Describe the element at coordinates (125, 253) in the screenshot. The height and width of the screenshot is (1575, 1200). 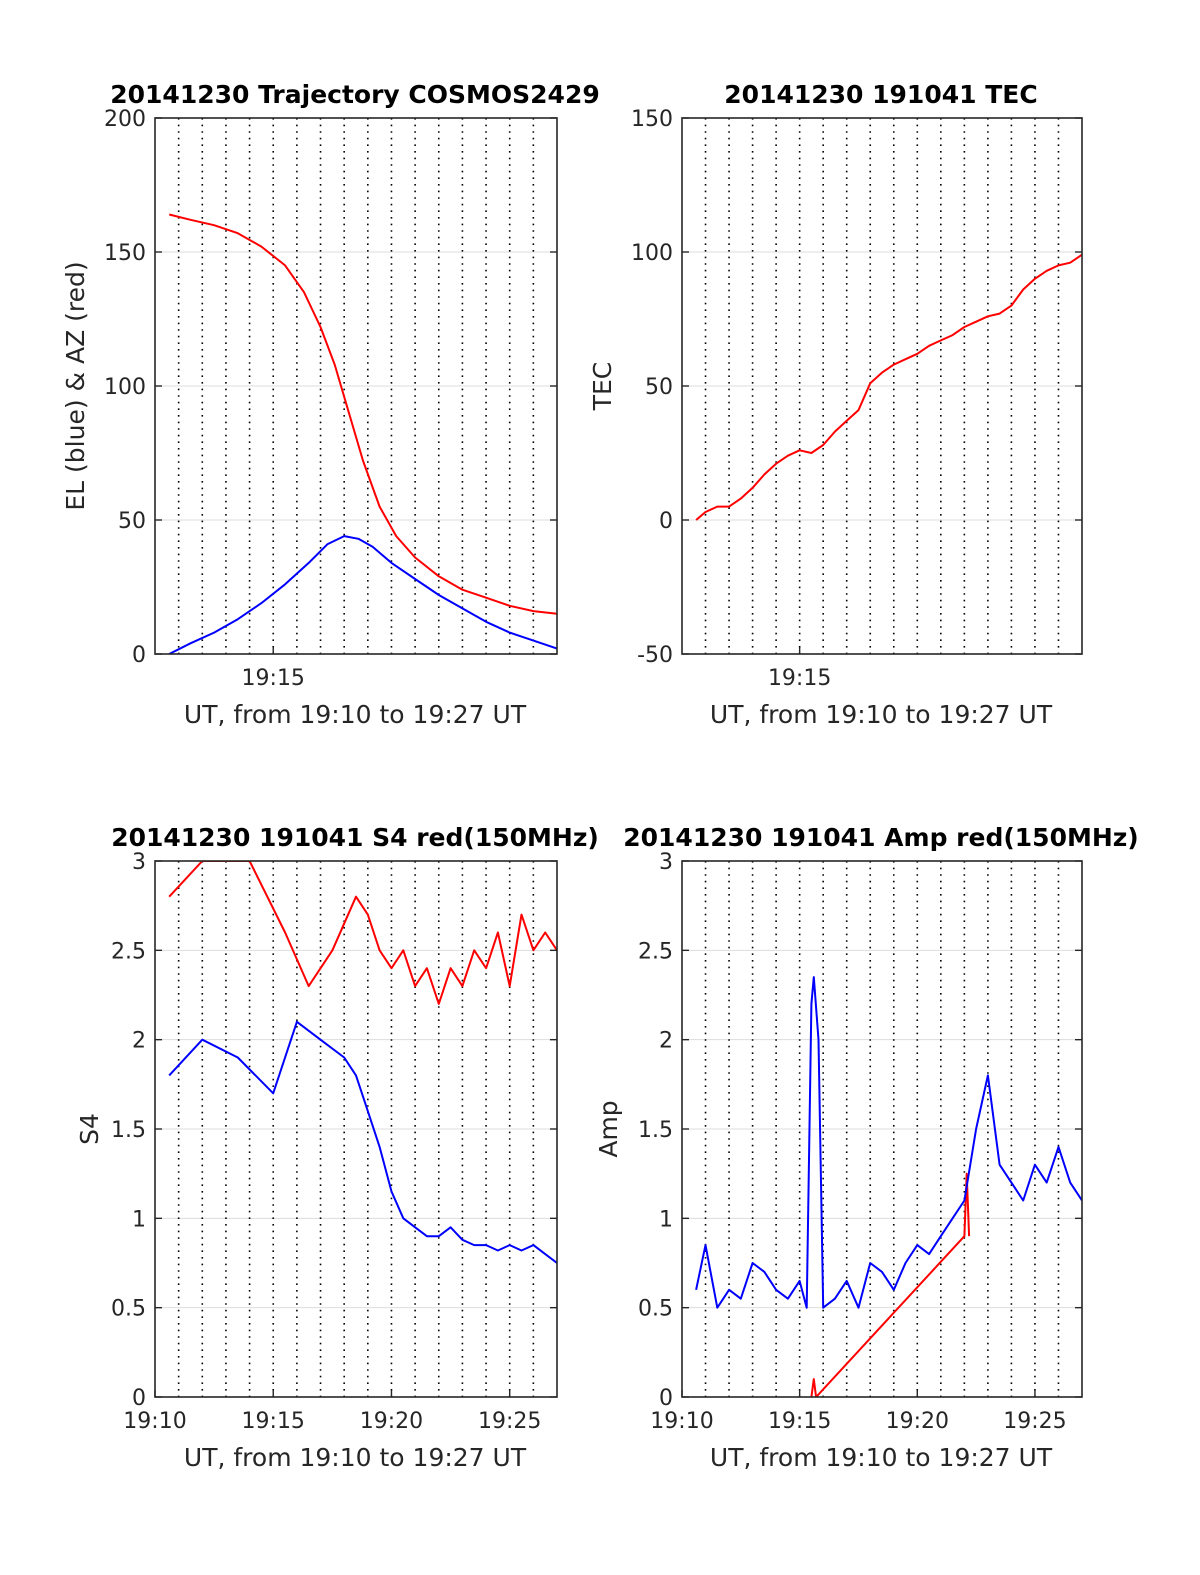
I see `trajectory-ytick-label: 150` at that location.